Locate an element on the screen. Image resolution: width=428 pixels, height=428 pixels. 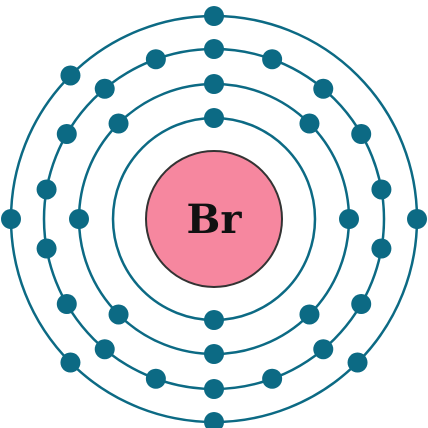
element-symbol: Br is located at coordinates (215, 219).